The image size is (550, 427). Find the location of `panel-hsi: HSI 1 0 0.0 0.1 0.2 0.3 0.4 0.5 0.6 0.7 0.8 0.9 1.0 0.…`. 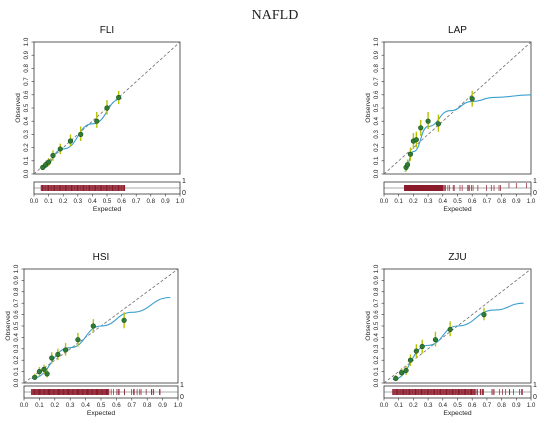

panel-hsi: HSI 1 0 0.0 0.1 0.2 0.3 0.4 0.5 0.6 0.7 0.8 0.9 1.0 0.… is located at coordinates (94, 334).